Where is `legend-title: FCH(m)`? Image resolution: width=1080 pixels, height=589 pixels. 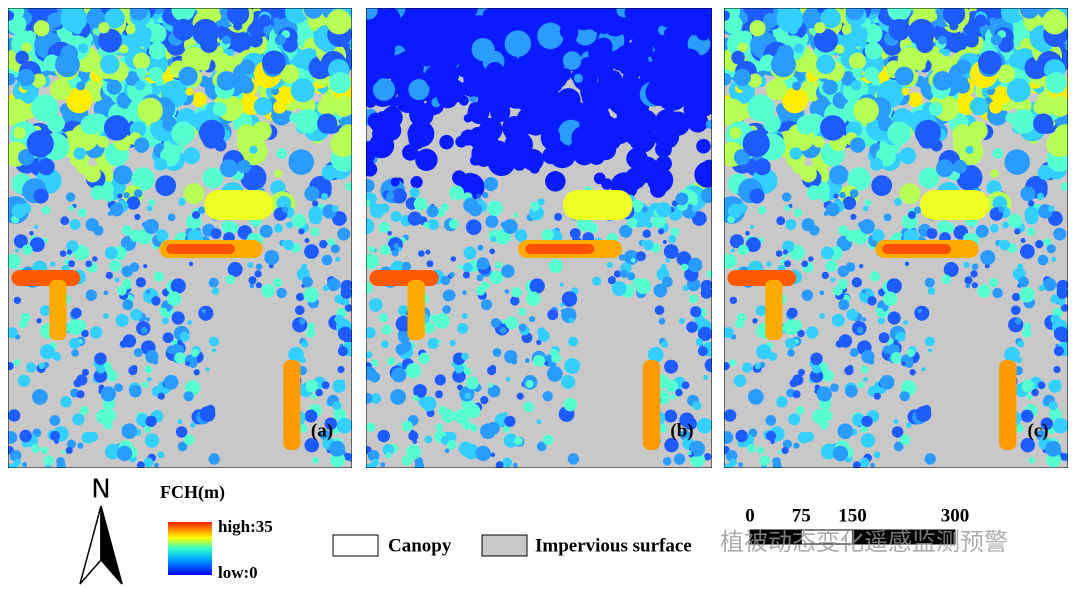 legend-title: FCH(m) is located at coordinates (192, 492).